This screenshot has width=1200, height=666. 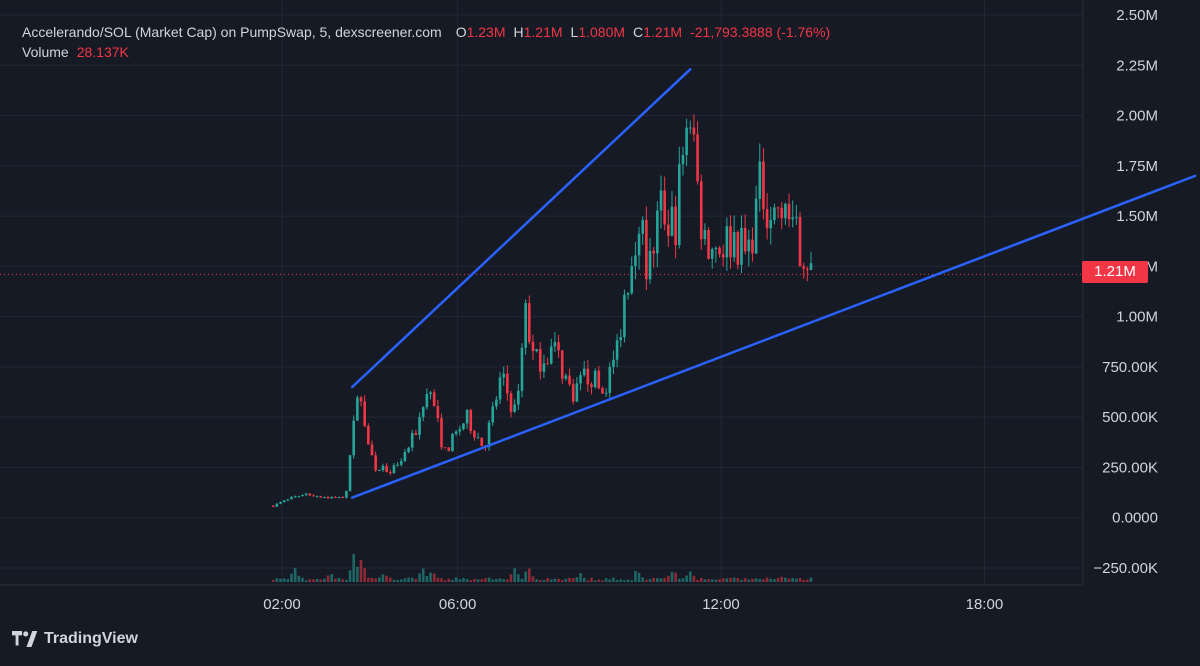 What do you see at coordinates (486, 32) in the screenshot?
I see `open-value: 1.23M` at bounding box center [486, 32].